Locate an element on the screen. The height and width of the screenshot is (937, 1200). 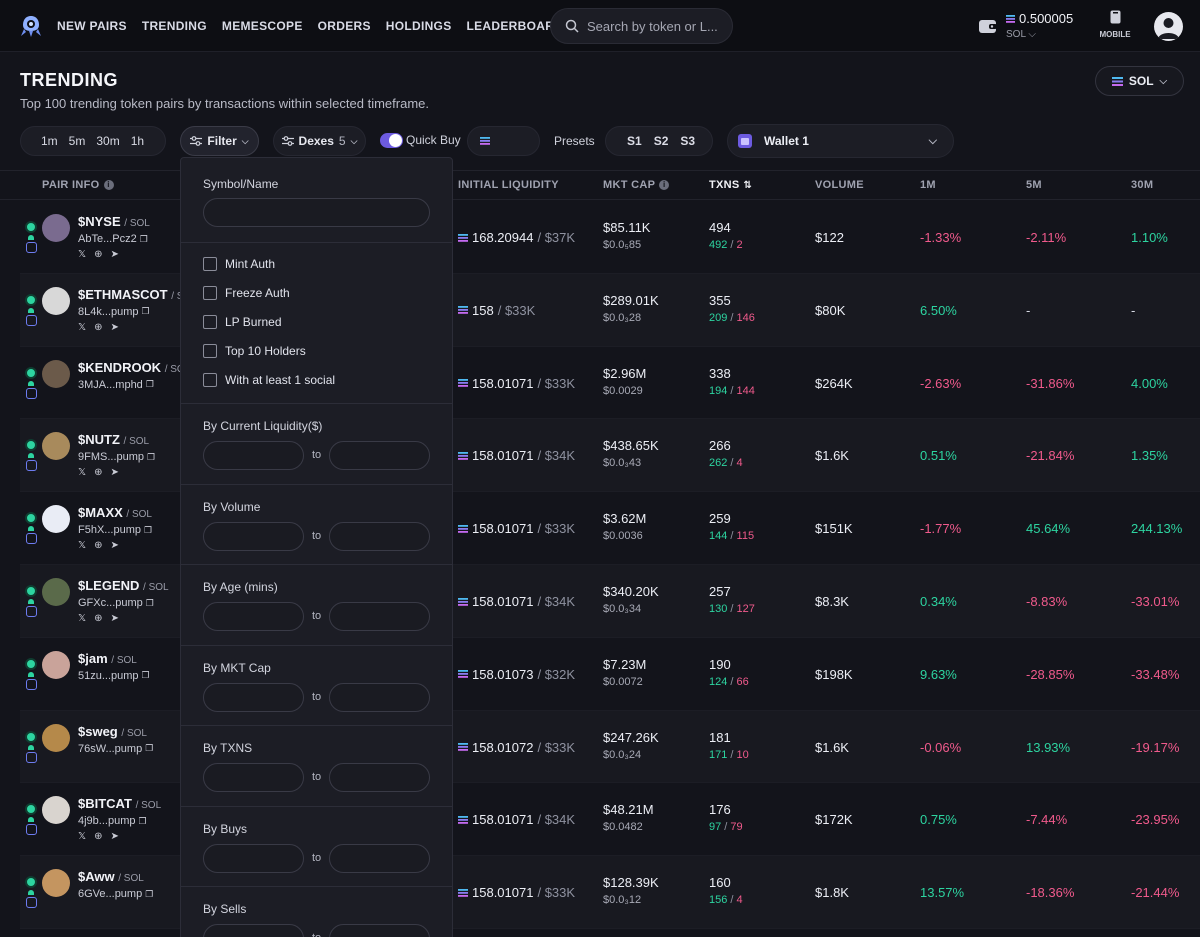
preset-s1: S1 is located at coordinates (634, 141).